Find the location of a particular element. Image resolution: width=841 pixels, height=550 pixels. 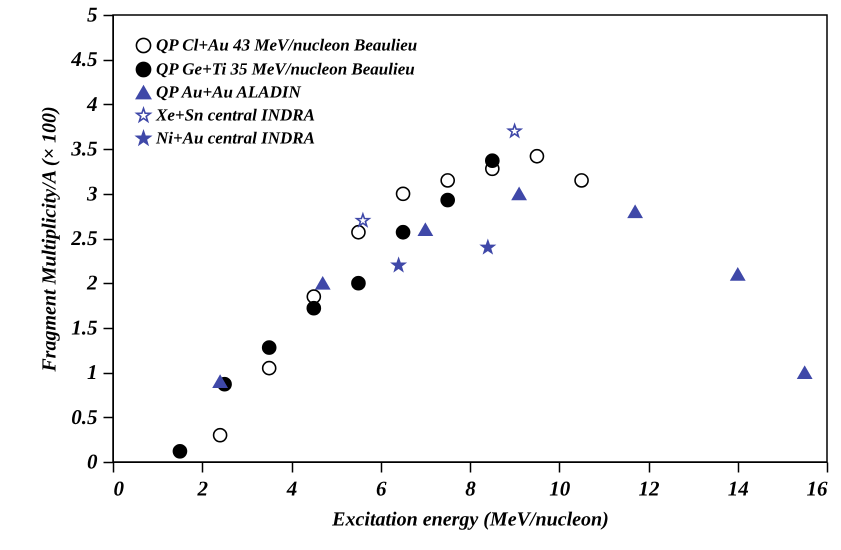

legend-label: QP Au+Au ALADIN is located at coordinates (229, 92).